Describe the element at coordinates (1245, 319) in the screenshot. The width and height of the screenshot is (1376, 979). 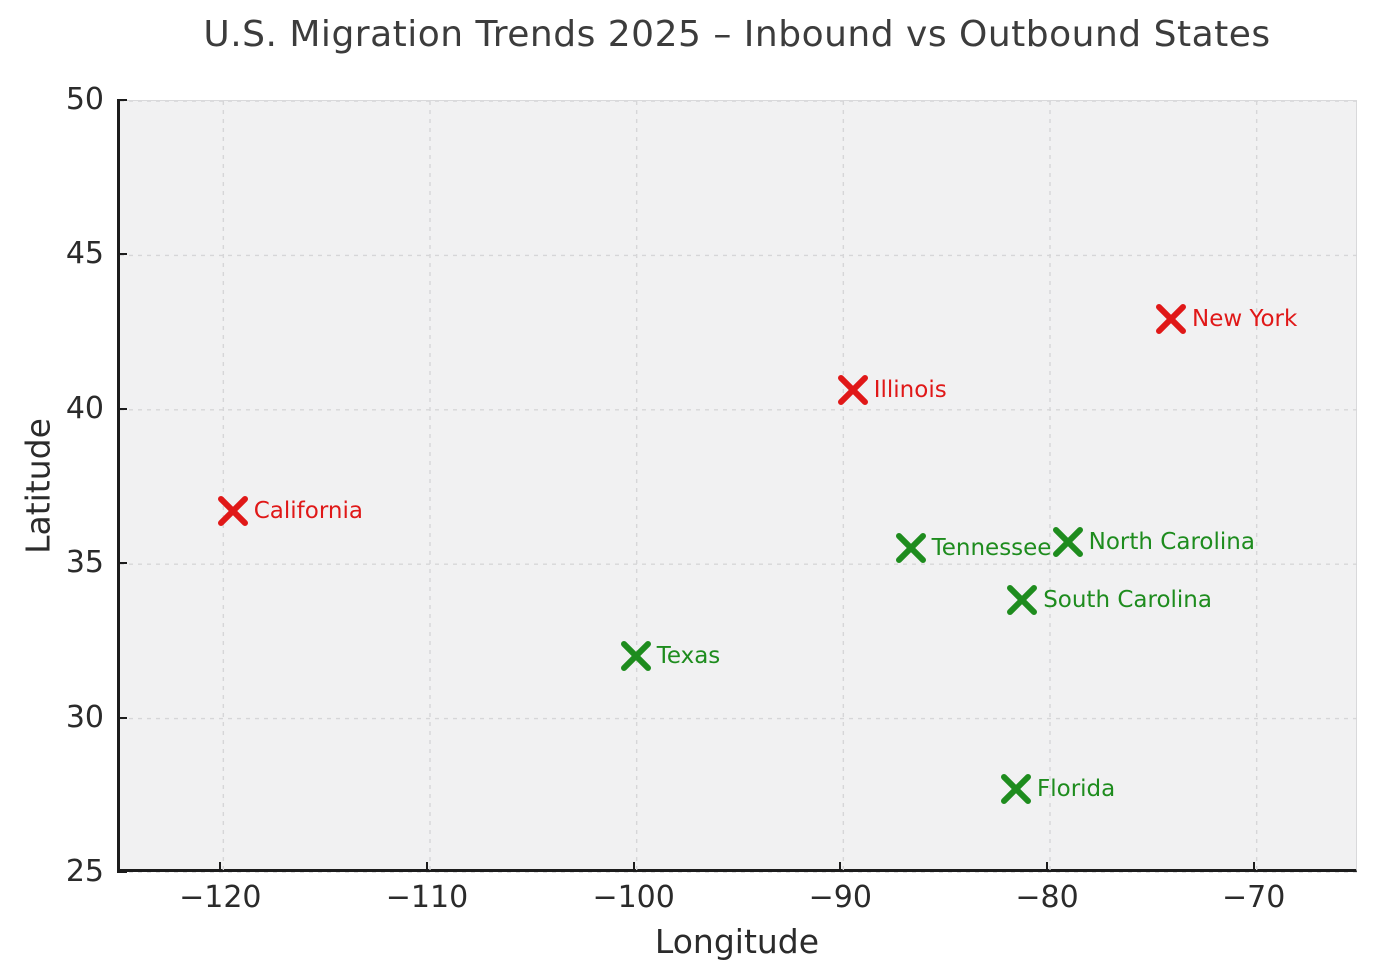
I see `point-label-new-york: New York` at that location.